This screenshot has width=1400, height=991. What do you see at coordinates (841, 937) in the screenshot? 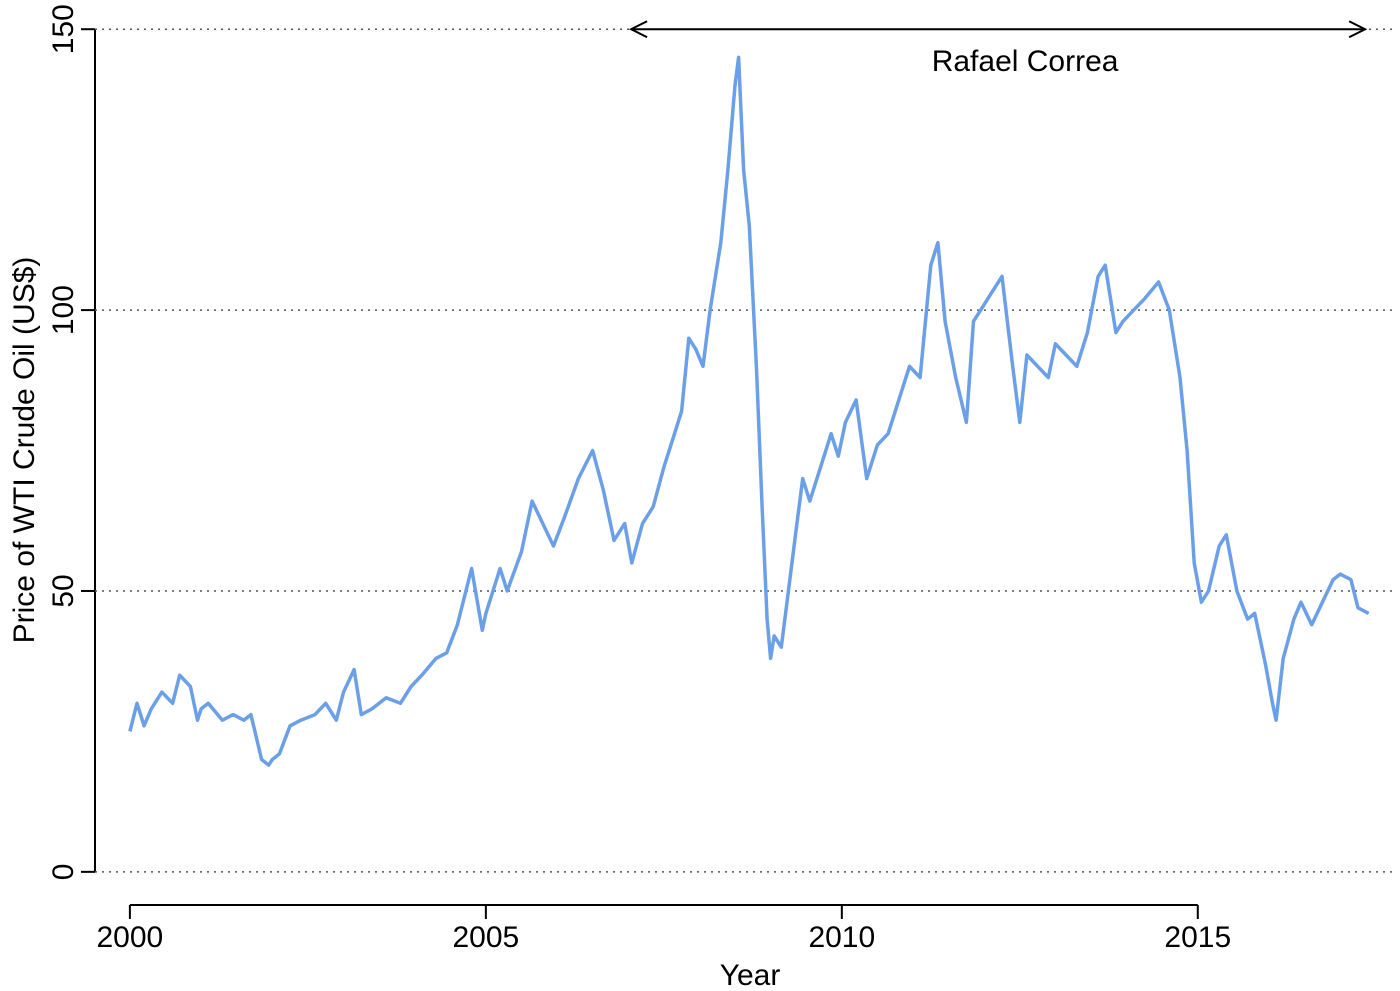
I see `x-tick-label: 2010` at bounding box center [841, 937].